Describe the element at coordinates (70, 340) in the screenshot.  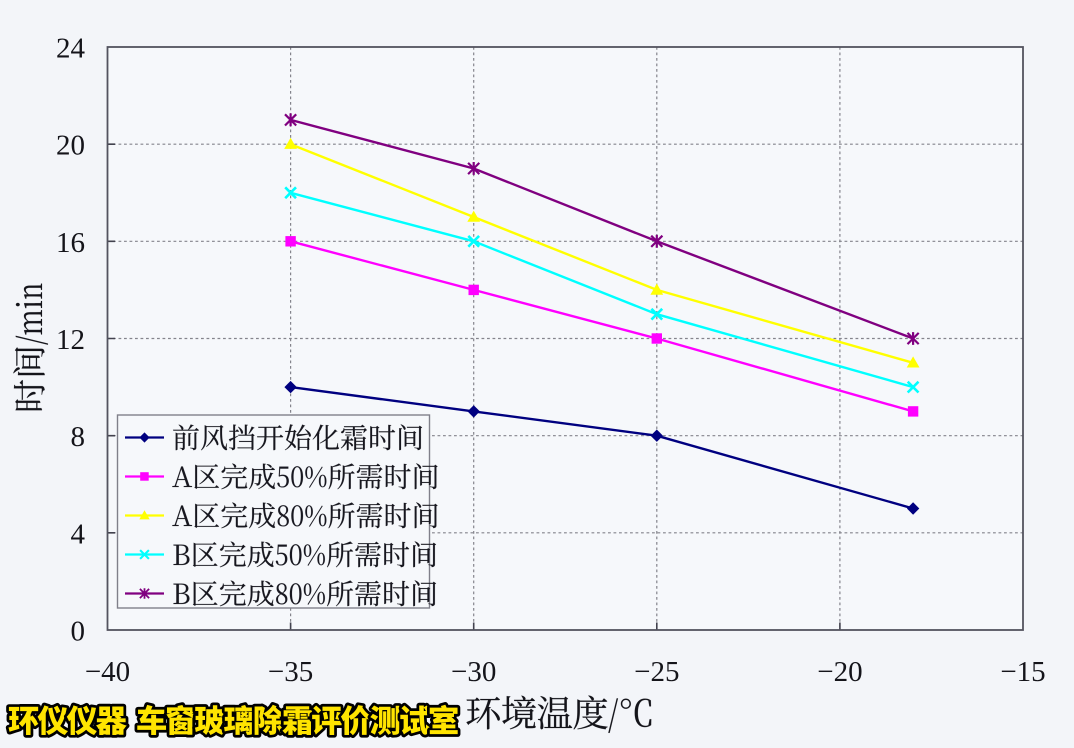
I see `svg-text: 12` at that location.